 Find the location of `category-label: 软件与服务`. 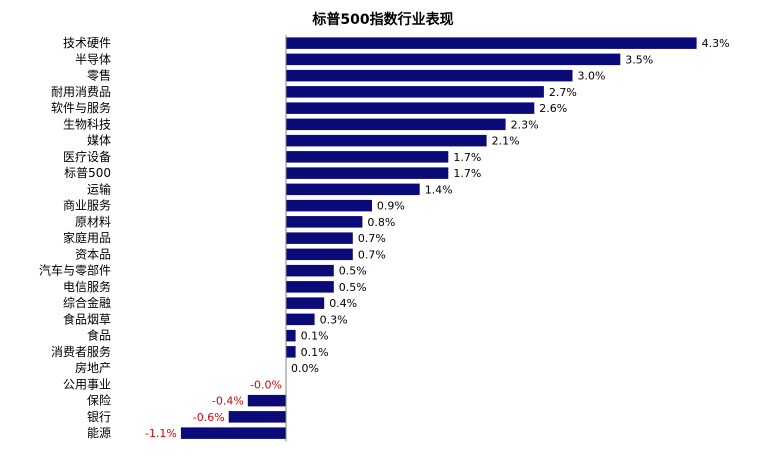

category-label: 软件与服务 is located at coordinates (81, 107).